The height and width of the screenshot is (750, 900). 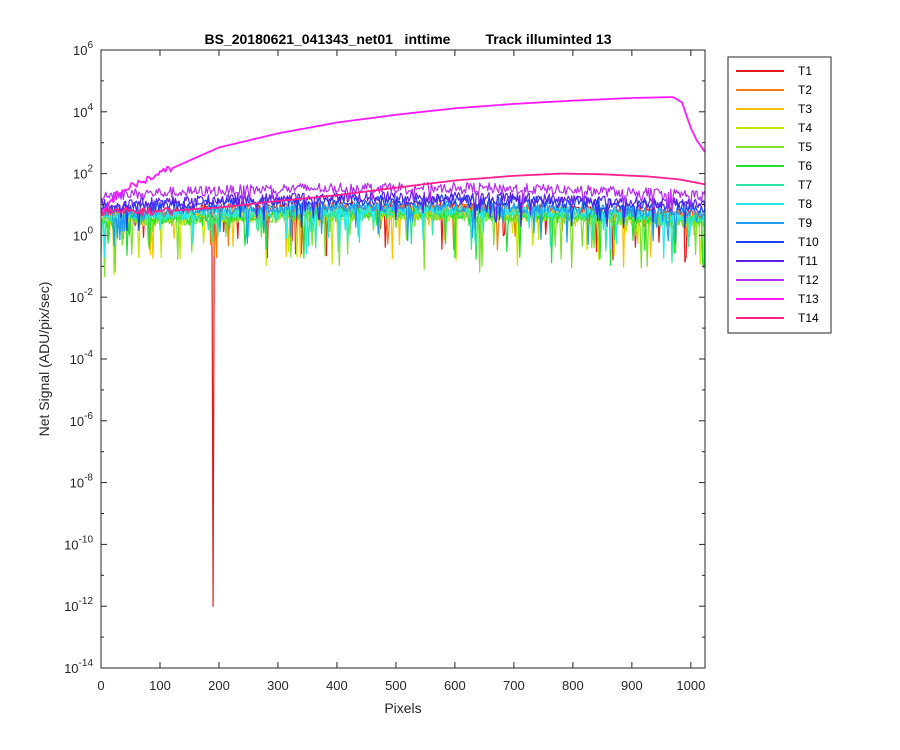 What do you see at coordinates (805, 204) in the screenshot?
I see `legend-label: T8` at bounding box center [805, 204].